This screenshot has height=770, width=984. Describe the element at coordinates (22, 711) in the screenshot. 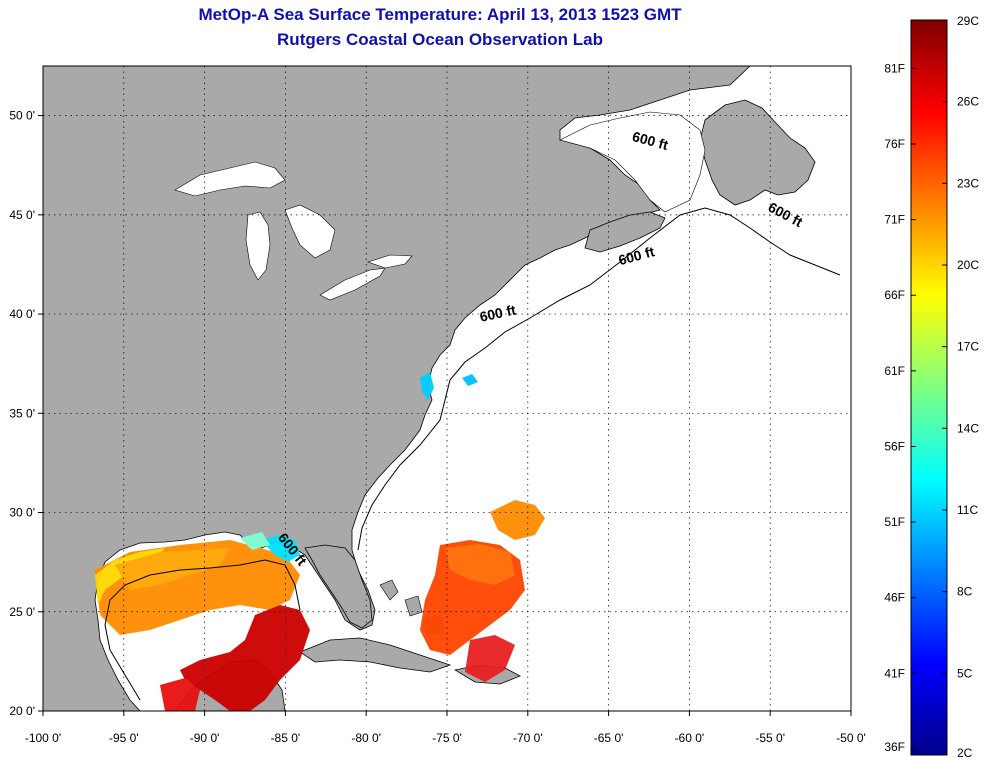

I see `lat-tick-label: 20 0'` at that location.